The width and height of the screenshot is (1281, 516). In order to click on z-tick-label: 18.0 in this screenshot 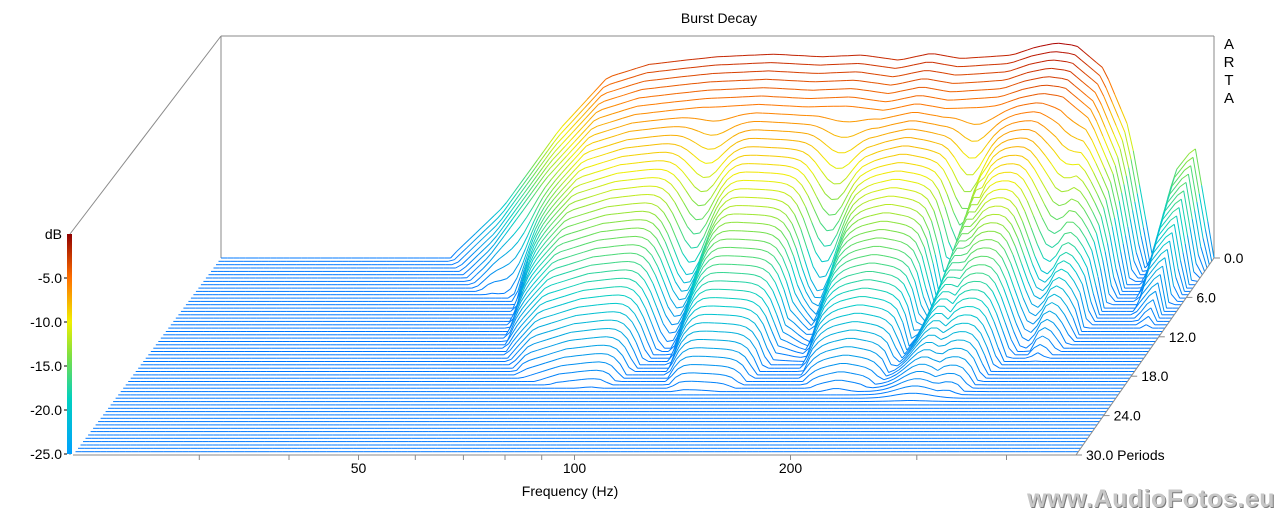, I will do `click(1154, 376)`.